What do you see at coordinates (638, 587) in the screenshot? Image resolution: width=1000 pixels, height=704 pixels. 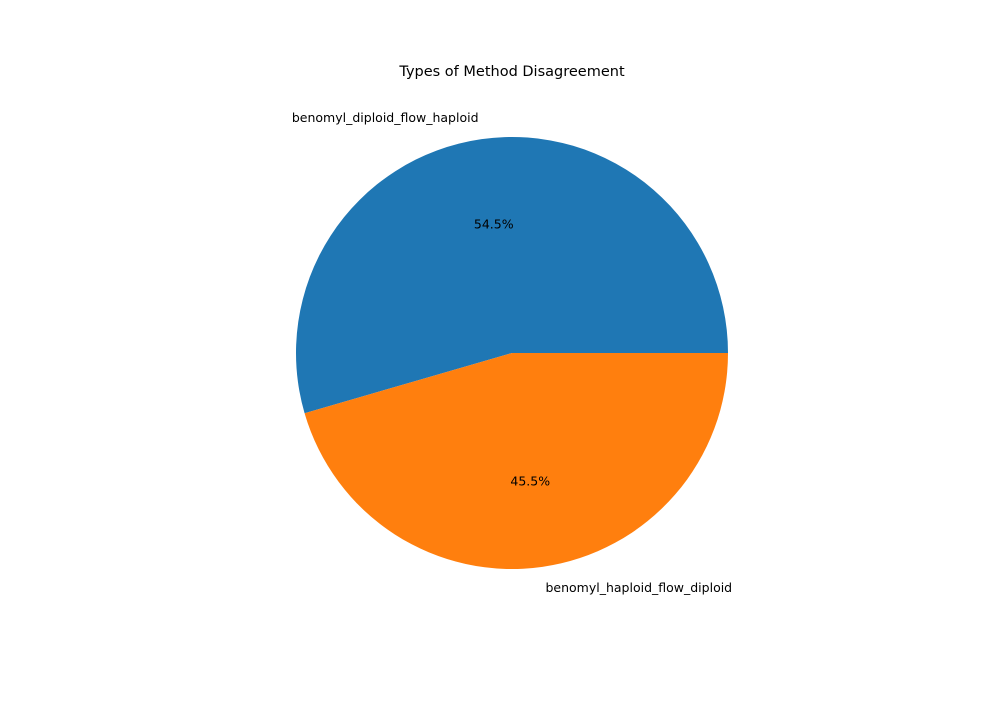 I see `slice-label-2: benomyl_haploid_flow_diploid` at bounding box center [638, 587].